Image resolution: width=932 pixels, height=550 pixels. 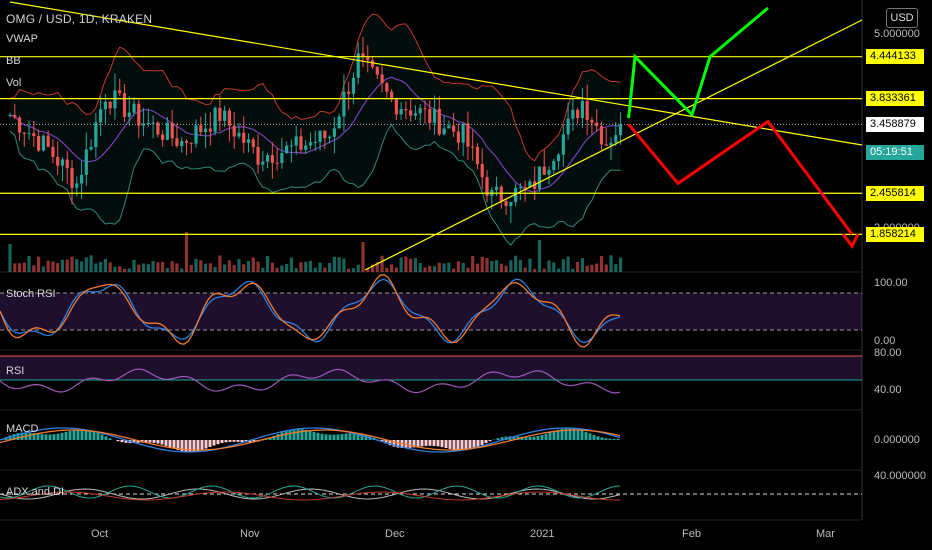 What do you see at coordinates (395, 534) in the screenshot?
I see `x-tick-dec: Dec` at bounding box center [395, 534].